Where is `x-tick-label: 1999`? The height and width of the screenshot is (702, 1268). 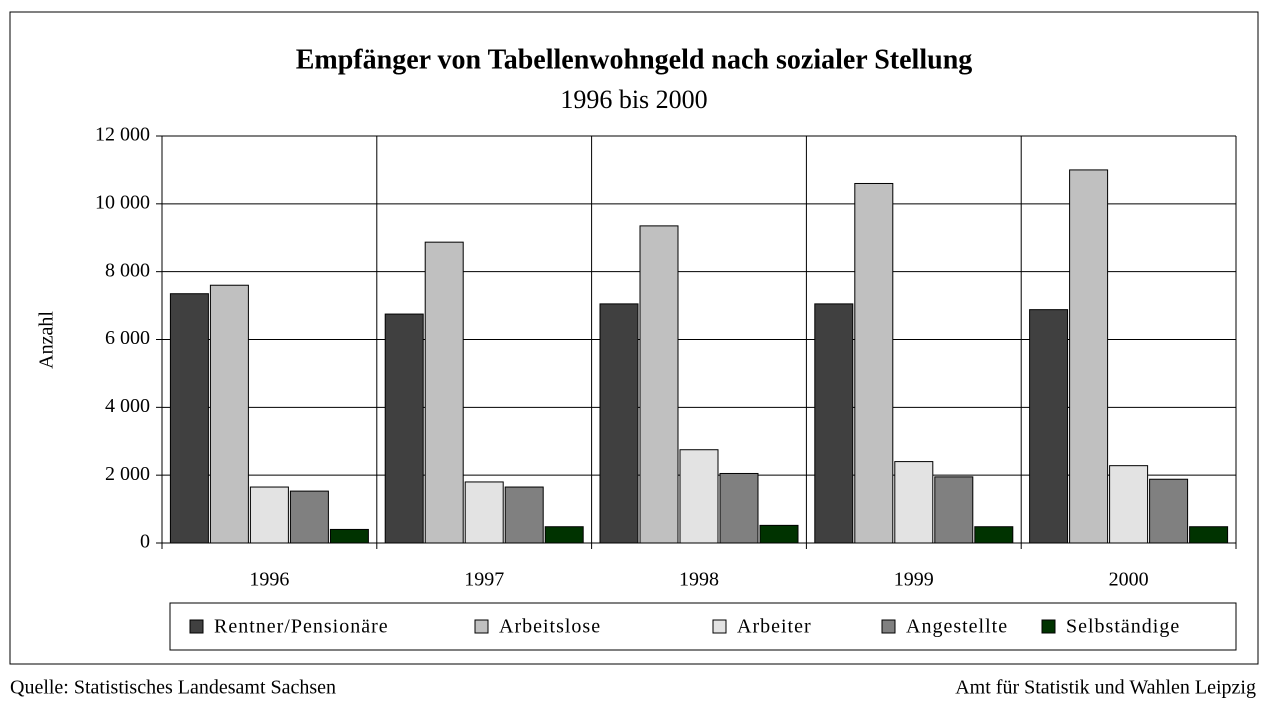 x-tick-label: 1999 is located at coordinates (914, 580).